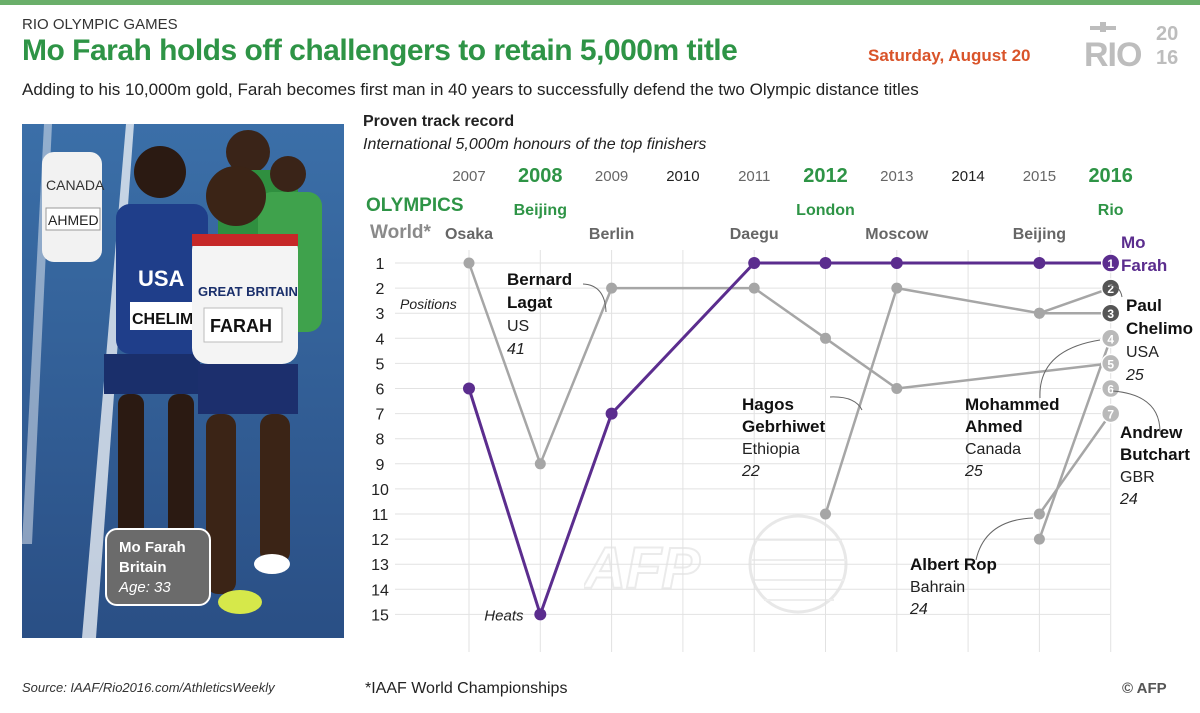 The image size is (1200, 713). I want to click on footnote: *IAAF World Championships, so click(466, 688).